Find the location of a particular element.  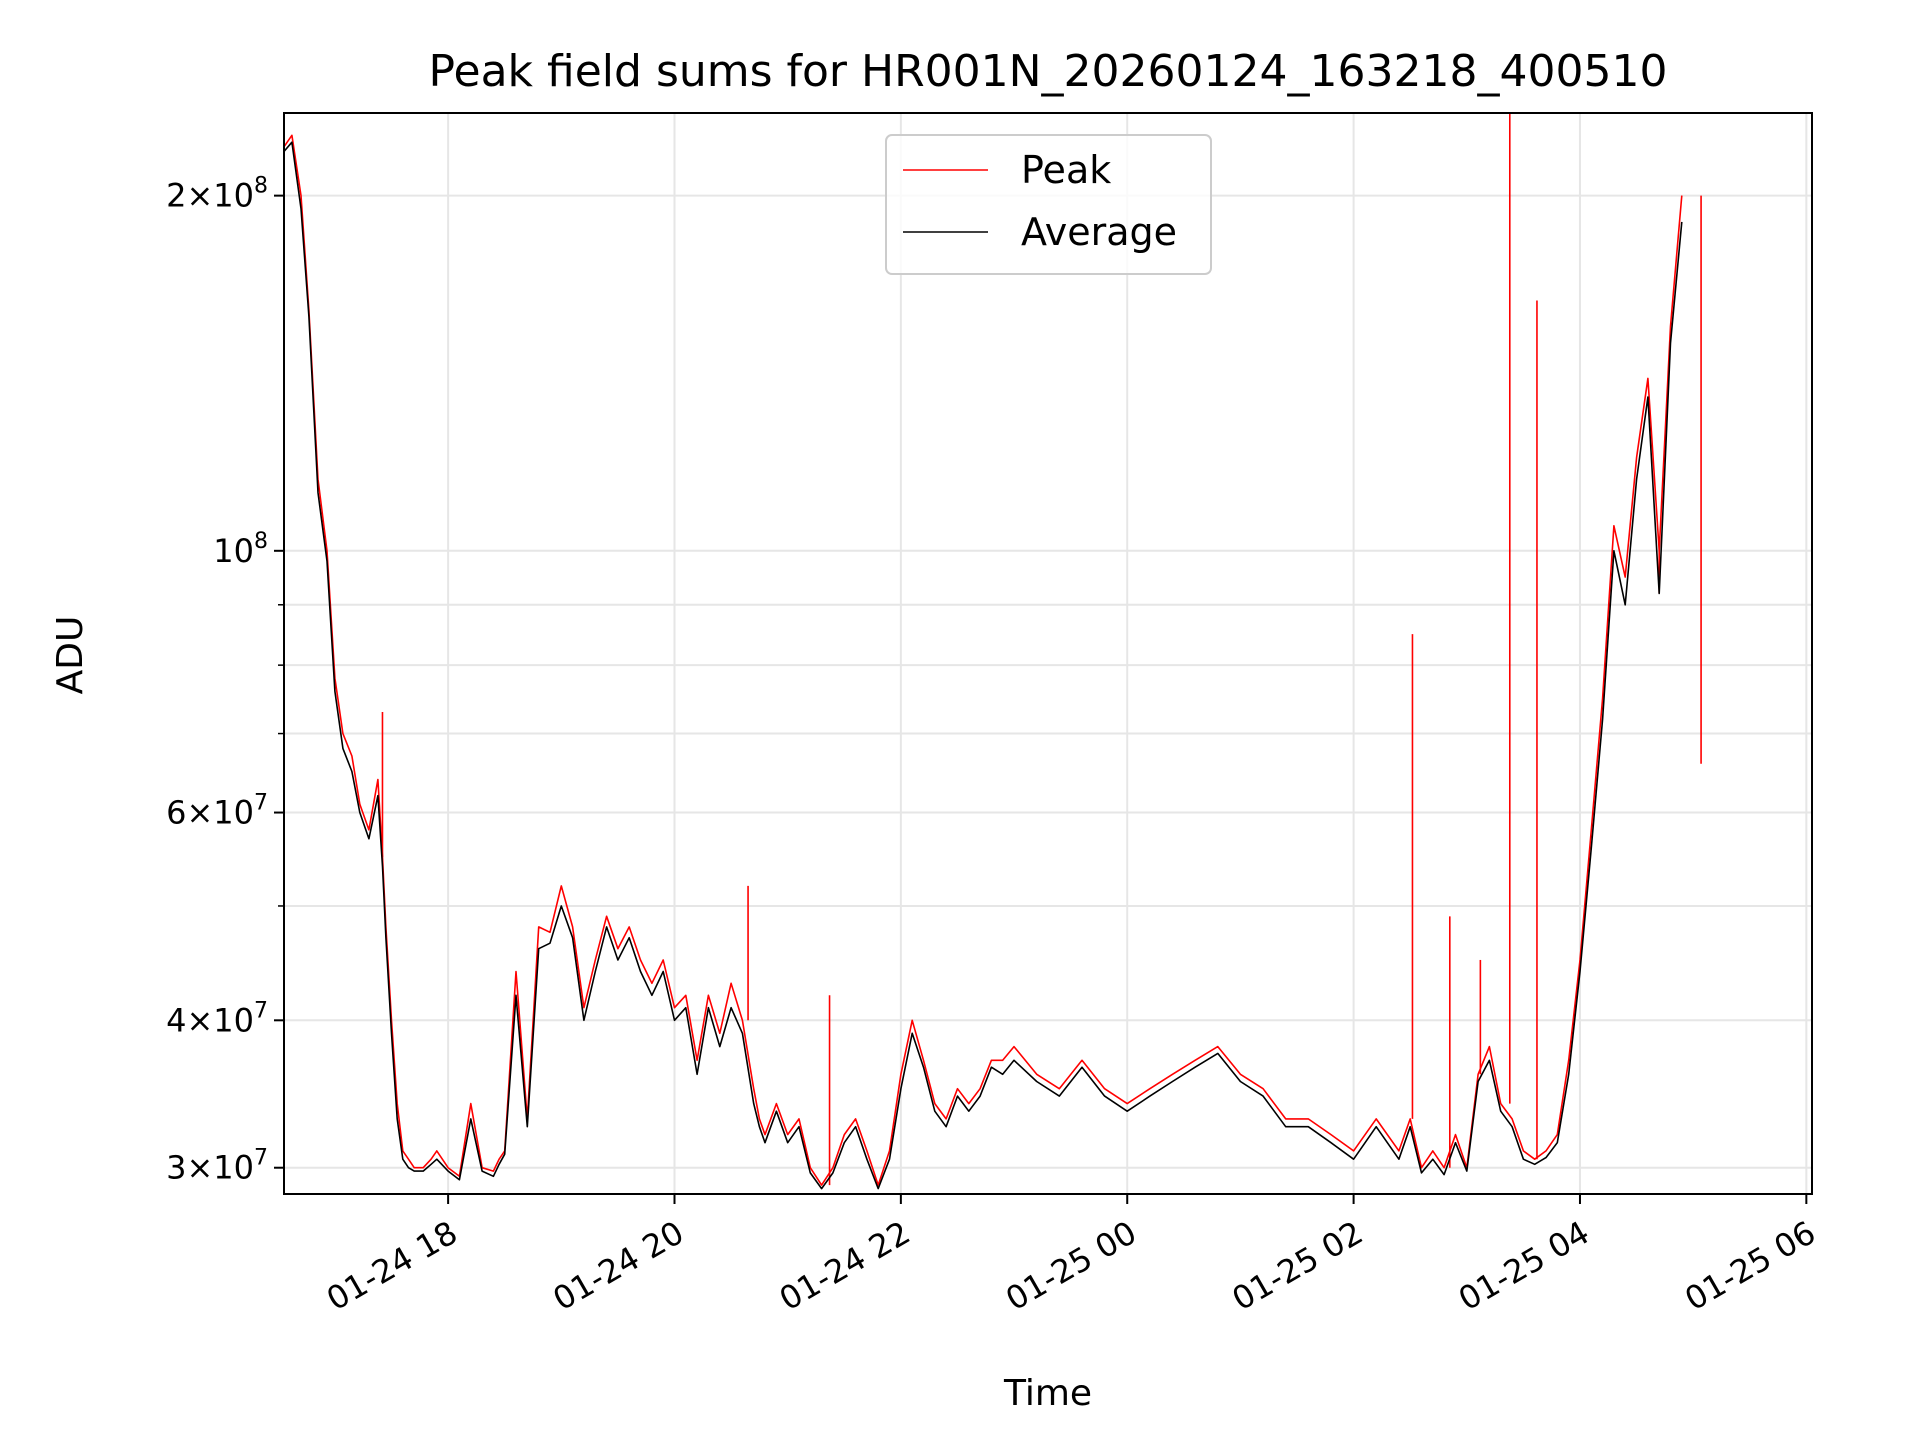

y-tick-label: 108 is located at coordinates (240, 549).